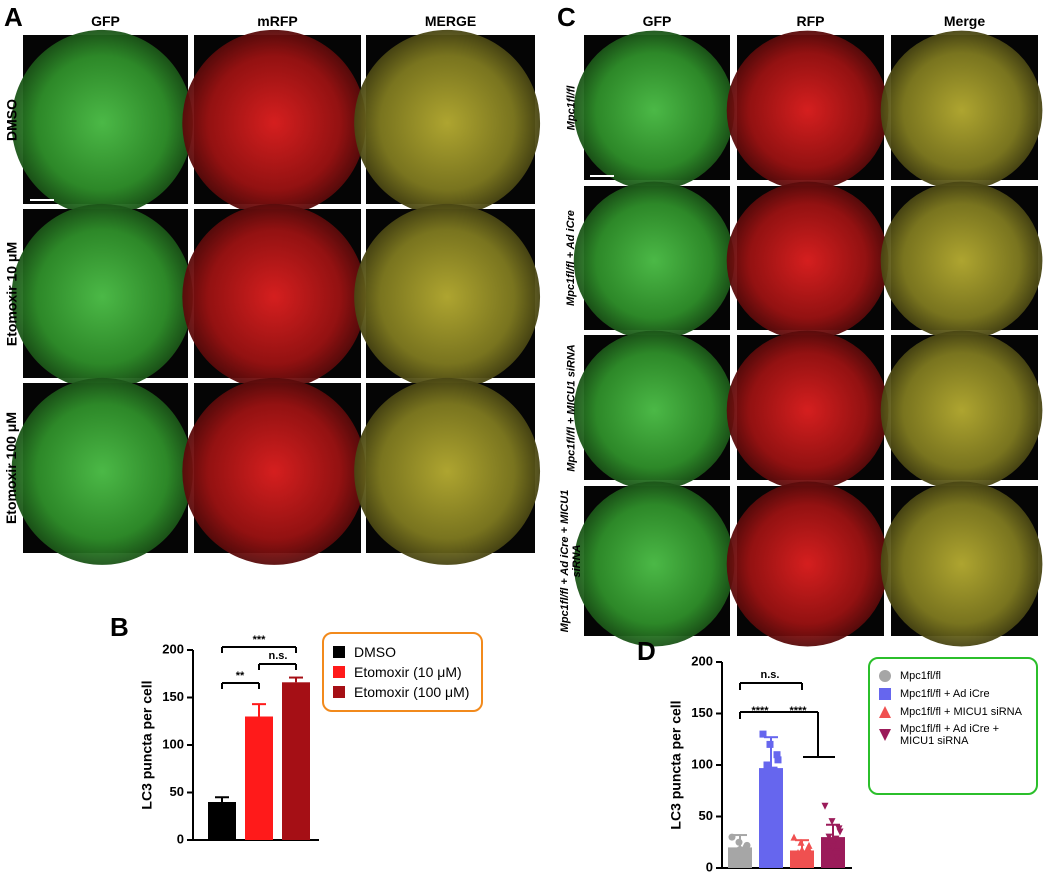 The width and height of the screenshot is (1044, 879). Describe the element at coordinates (450, 21) in the screenshot. I see `column-header: MERGE` at that location.